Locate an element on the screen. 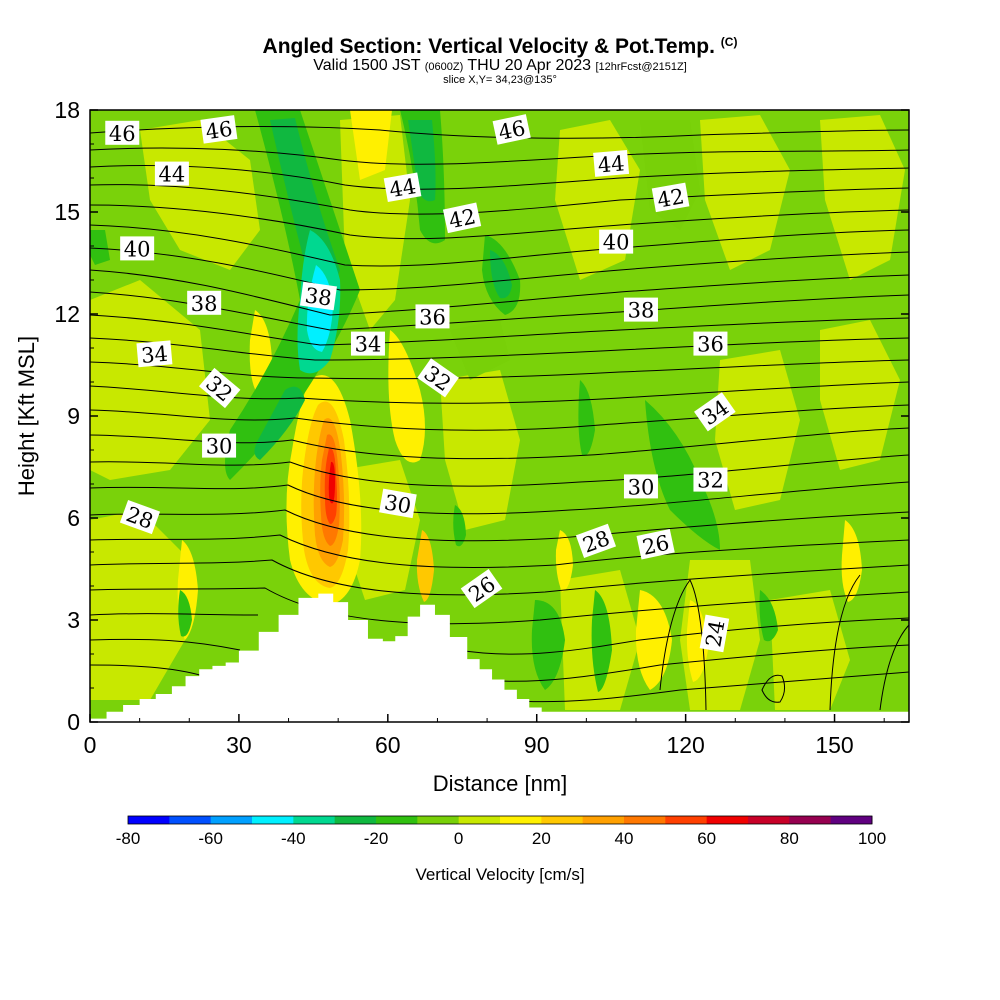  updraft-core is located at coordinates (324, 490).